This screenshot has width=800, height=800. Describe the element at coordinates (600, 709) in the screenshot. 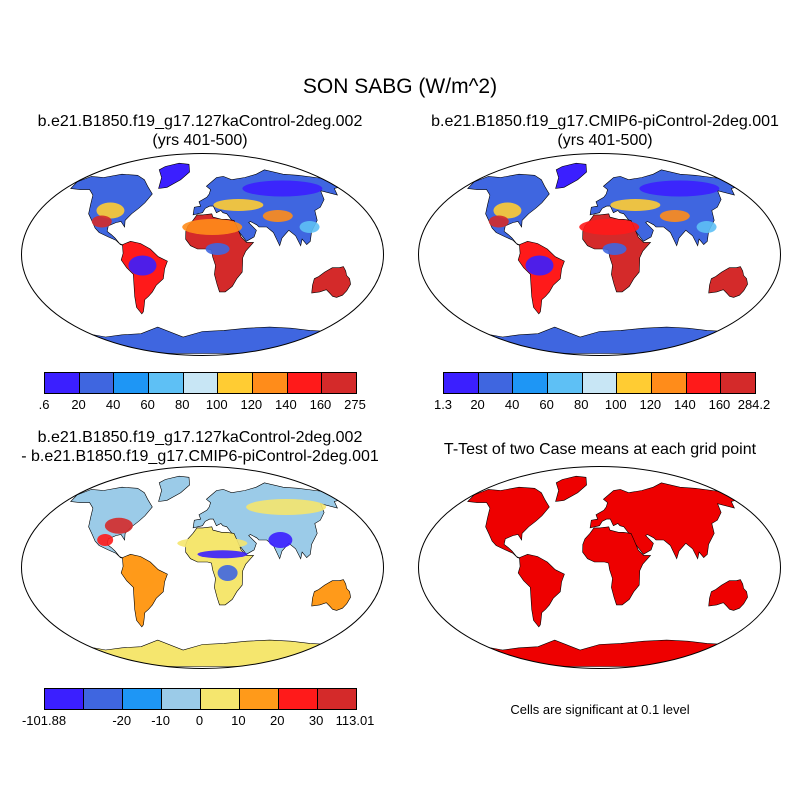

I see `significance-note: Cells are significant at 0.1 level` at that location.